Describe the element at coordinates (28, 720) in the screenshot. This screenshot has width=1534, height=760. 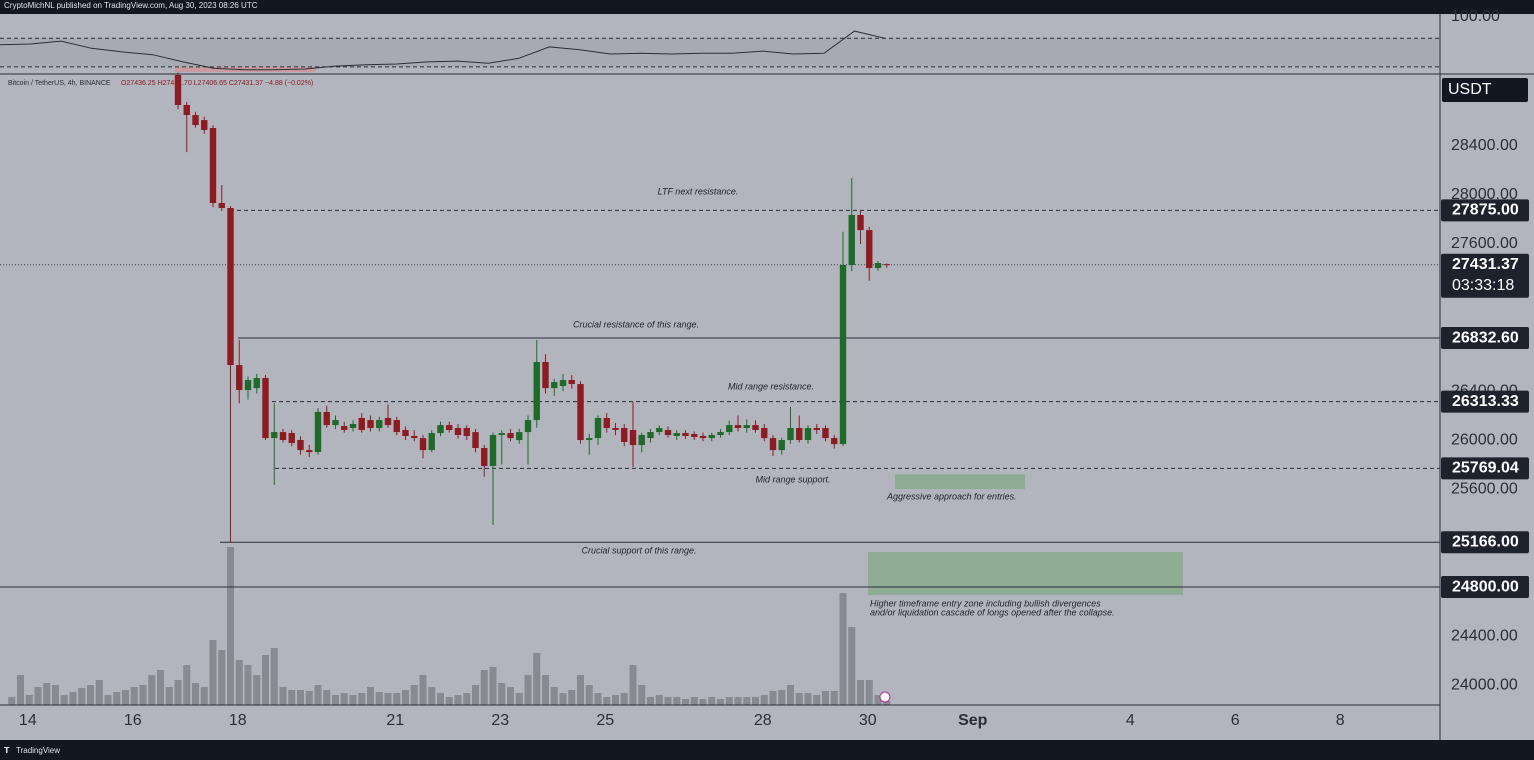
I see `x-tick-label: 14` at that location.